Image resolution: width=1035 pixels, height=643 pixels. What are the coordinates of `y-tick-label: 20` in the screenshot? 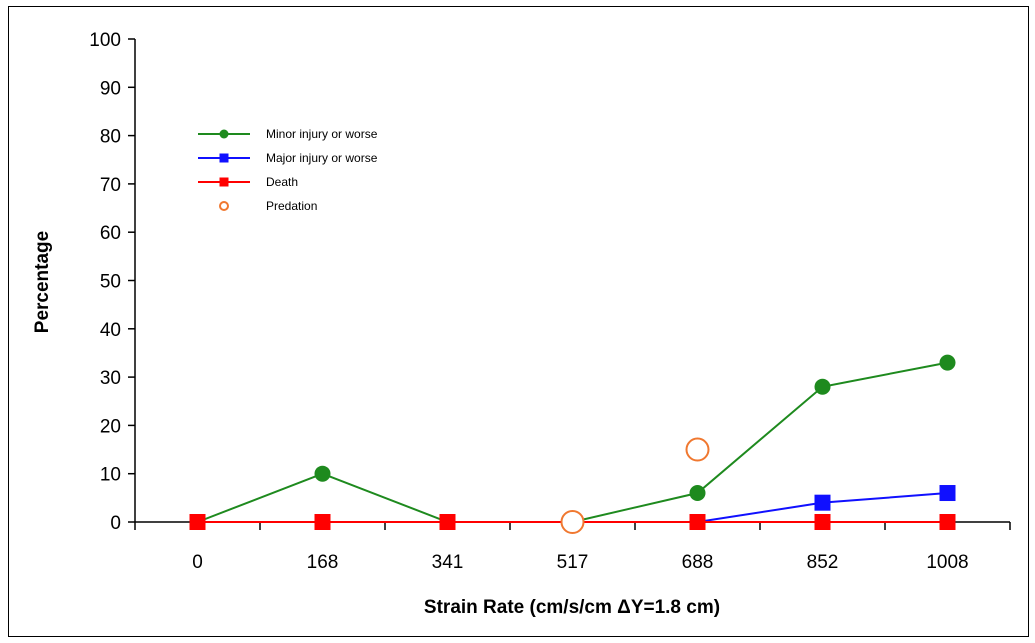 It's located at (110, 426).